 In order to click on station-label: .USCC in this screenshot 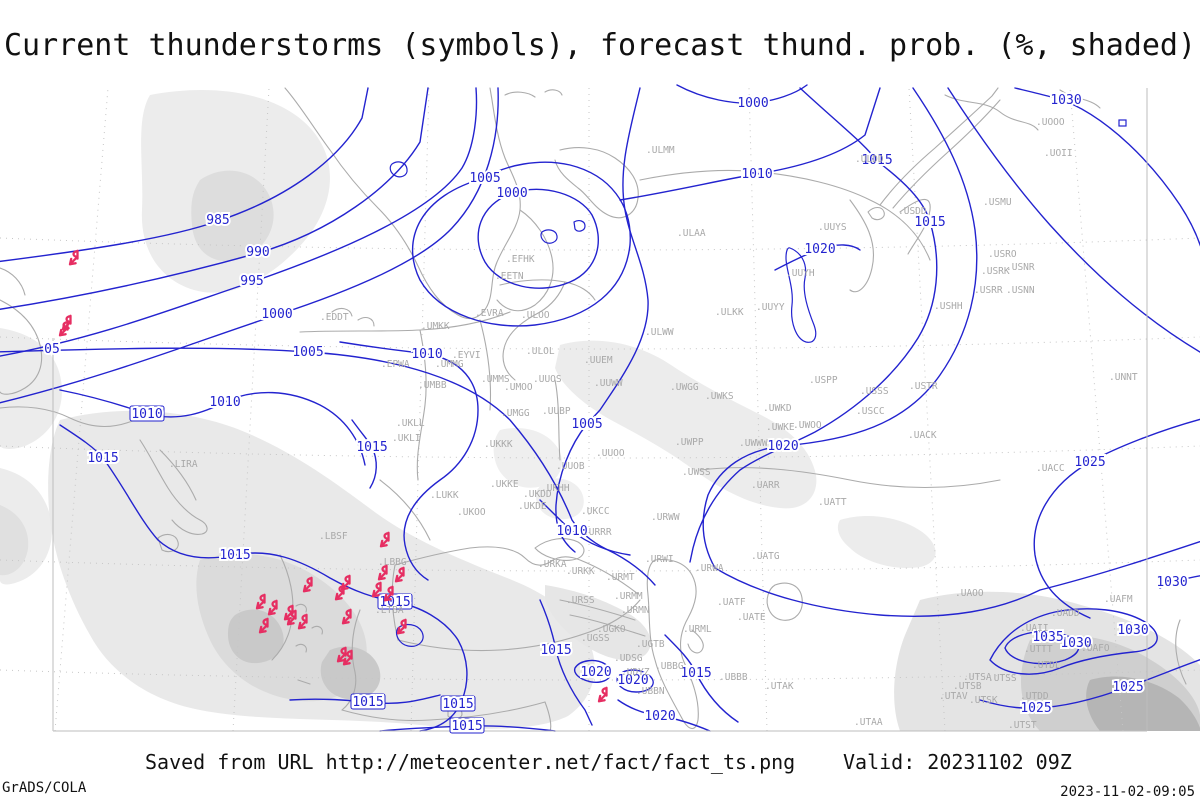, I will do `click(870, 411)`.